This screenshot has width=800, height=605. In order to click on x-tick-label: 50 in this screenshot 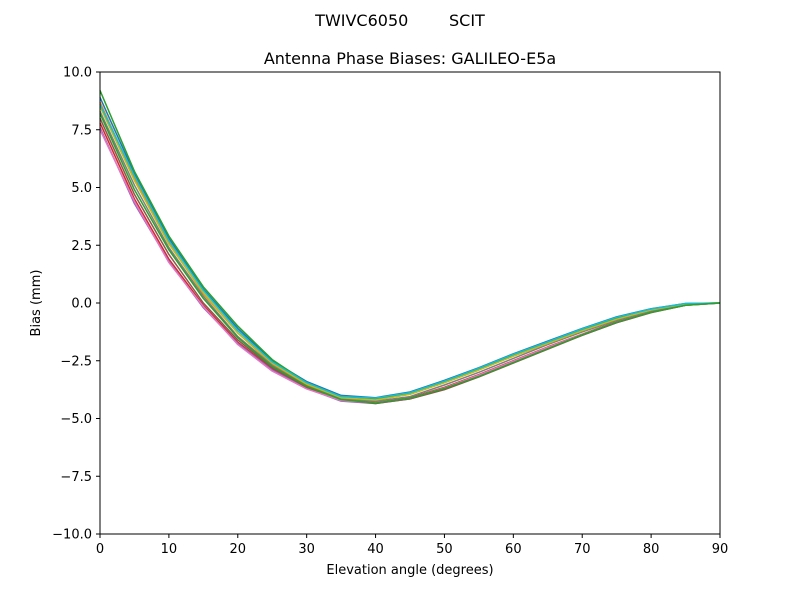, I will do `click(444, 549)`.